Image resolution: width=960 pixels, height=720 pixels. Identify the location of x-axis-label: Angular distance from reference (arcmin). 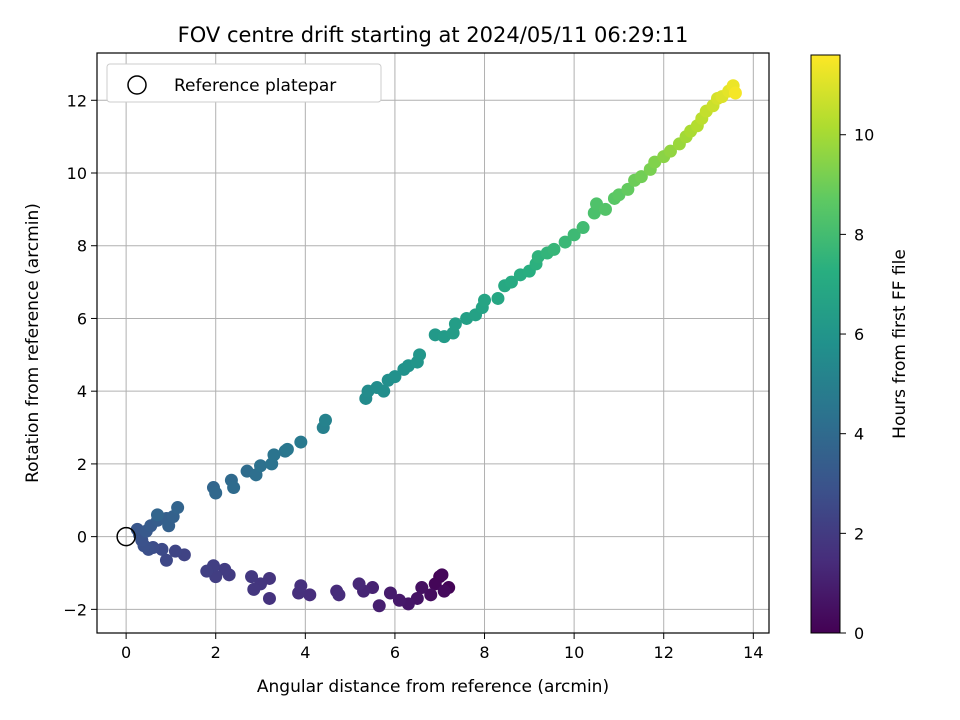
(433, 687).